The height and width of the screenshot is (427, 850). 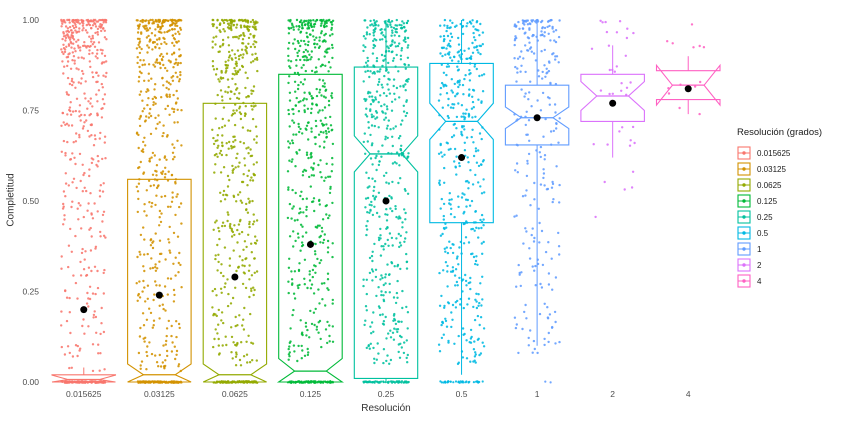 I want to click on x-tick-label: 0.5, so click(x=462, y=394).